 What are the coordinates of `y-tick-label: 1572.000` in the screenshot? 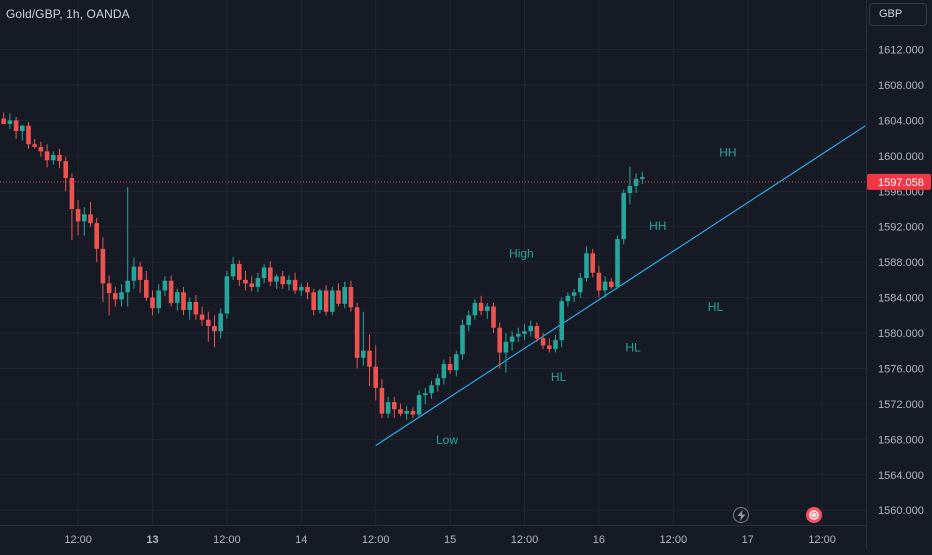 It's located at (901, 405).